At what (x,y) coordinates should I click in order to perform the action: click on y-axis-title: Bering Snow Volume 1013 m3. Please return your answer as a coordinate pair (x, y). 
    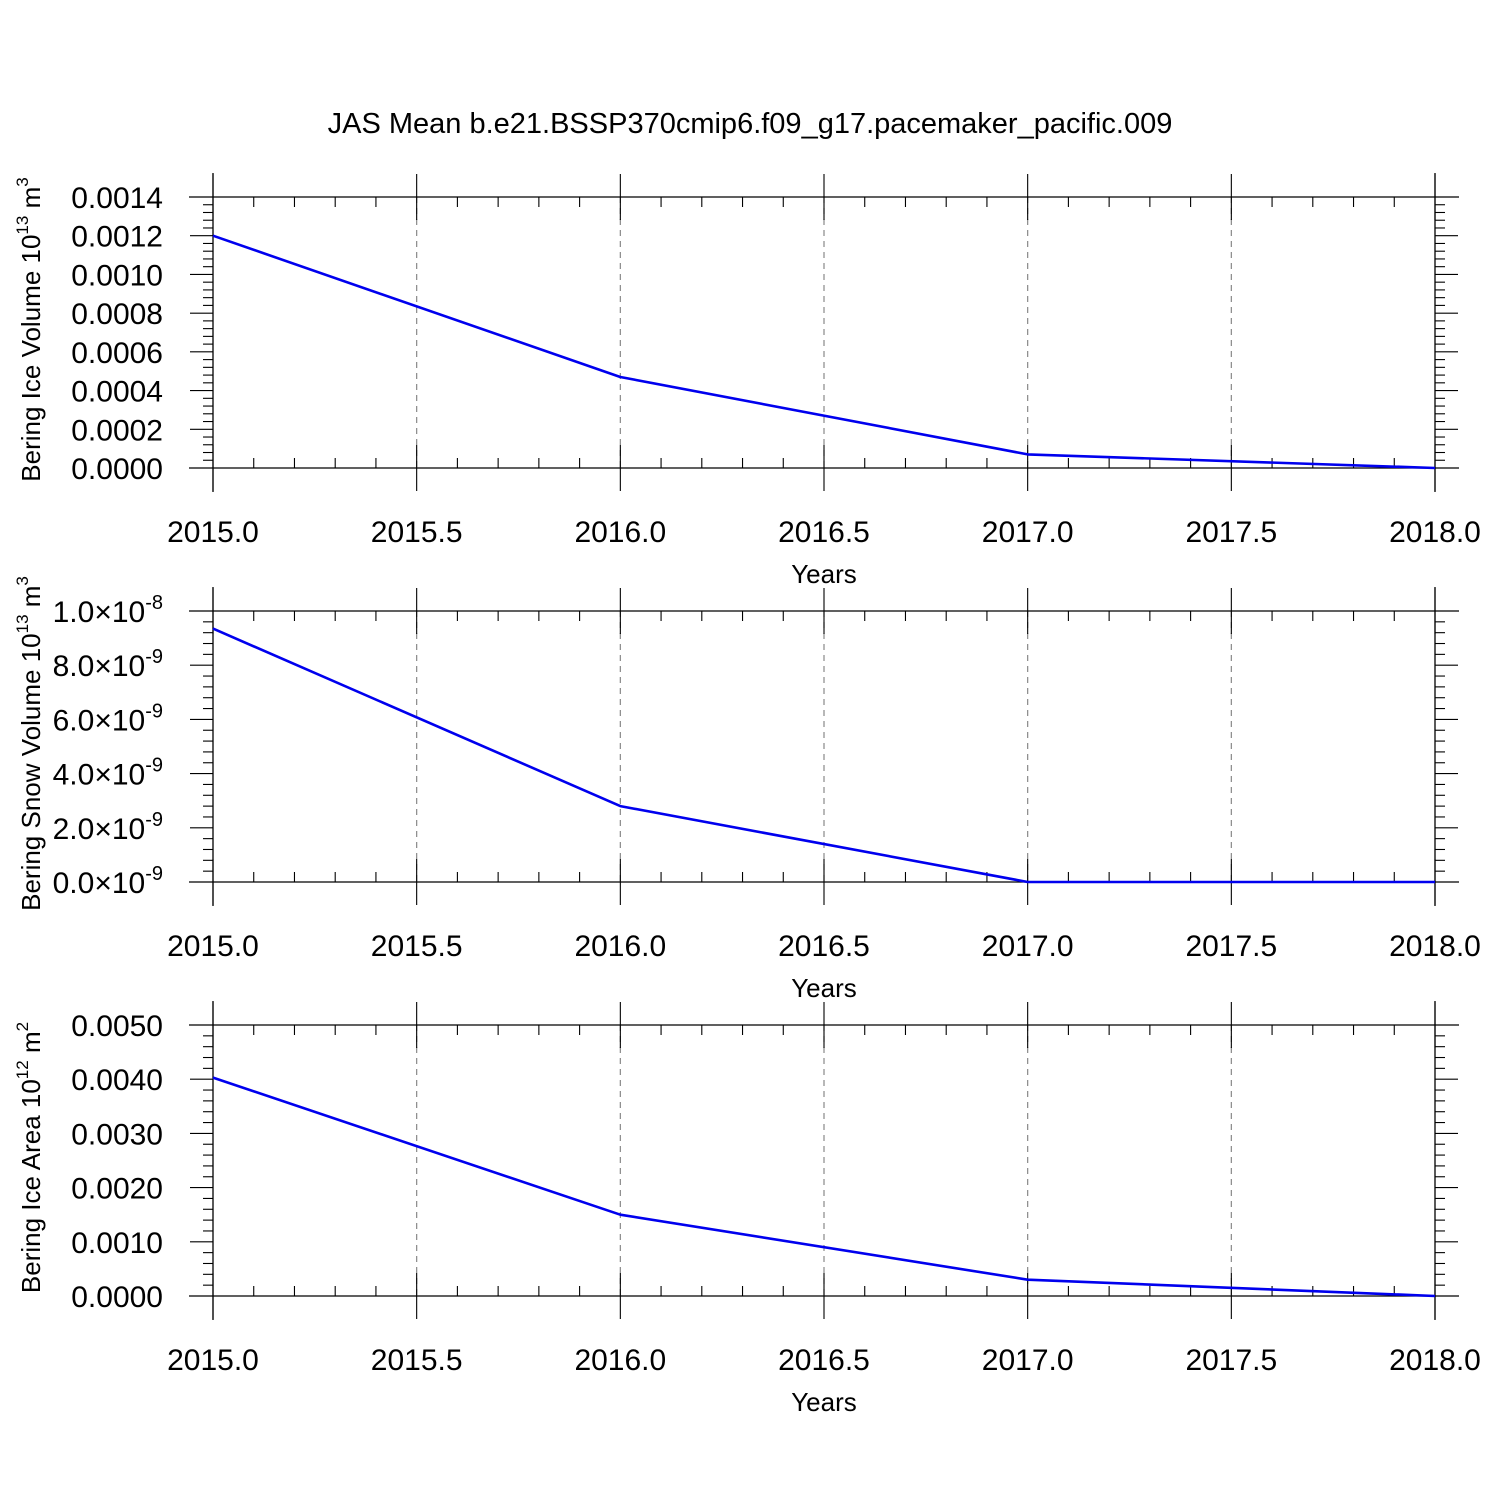
    Looking at the image, I should click on (29, 743).